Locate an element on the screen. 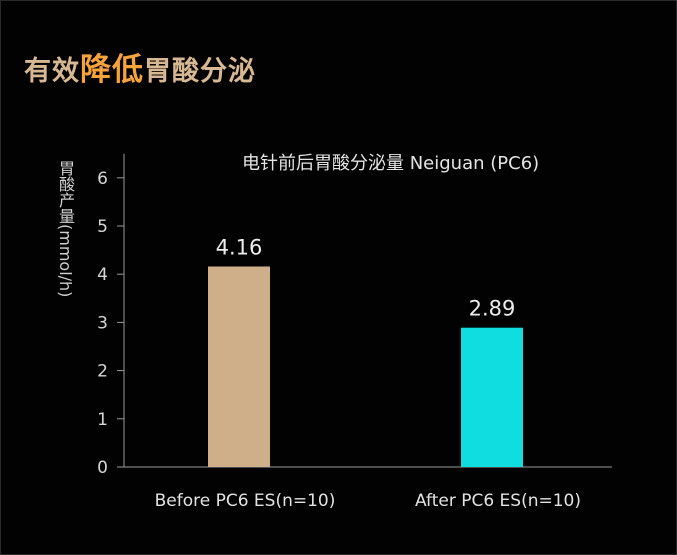 The height and width of the screenshot is (555, 677). bar-value-label: 2.89 is located at coordinates (492, 309).